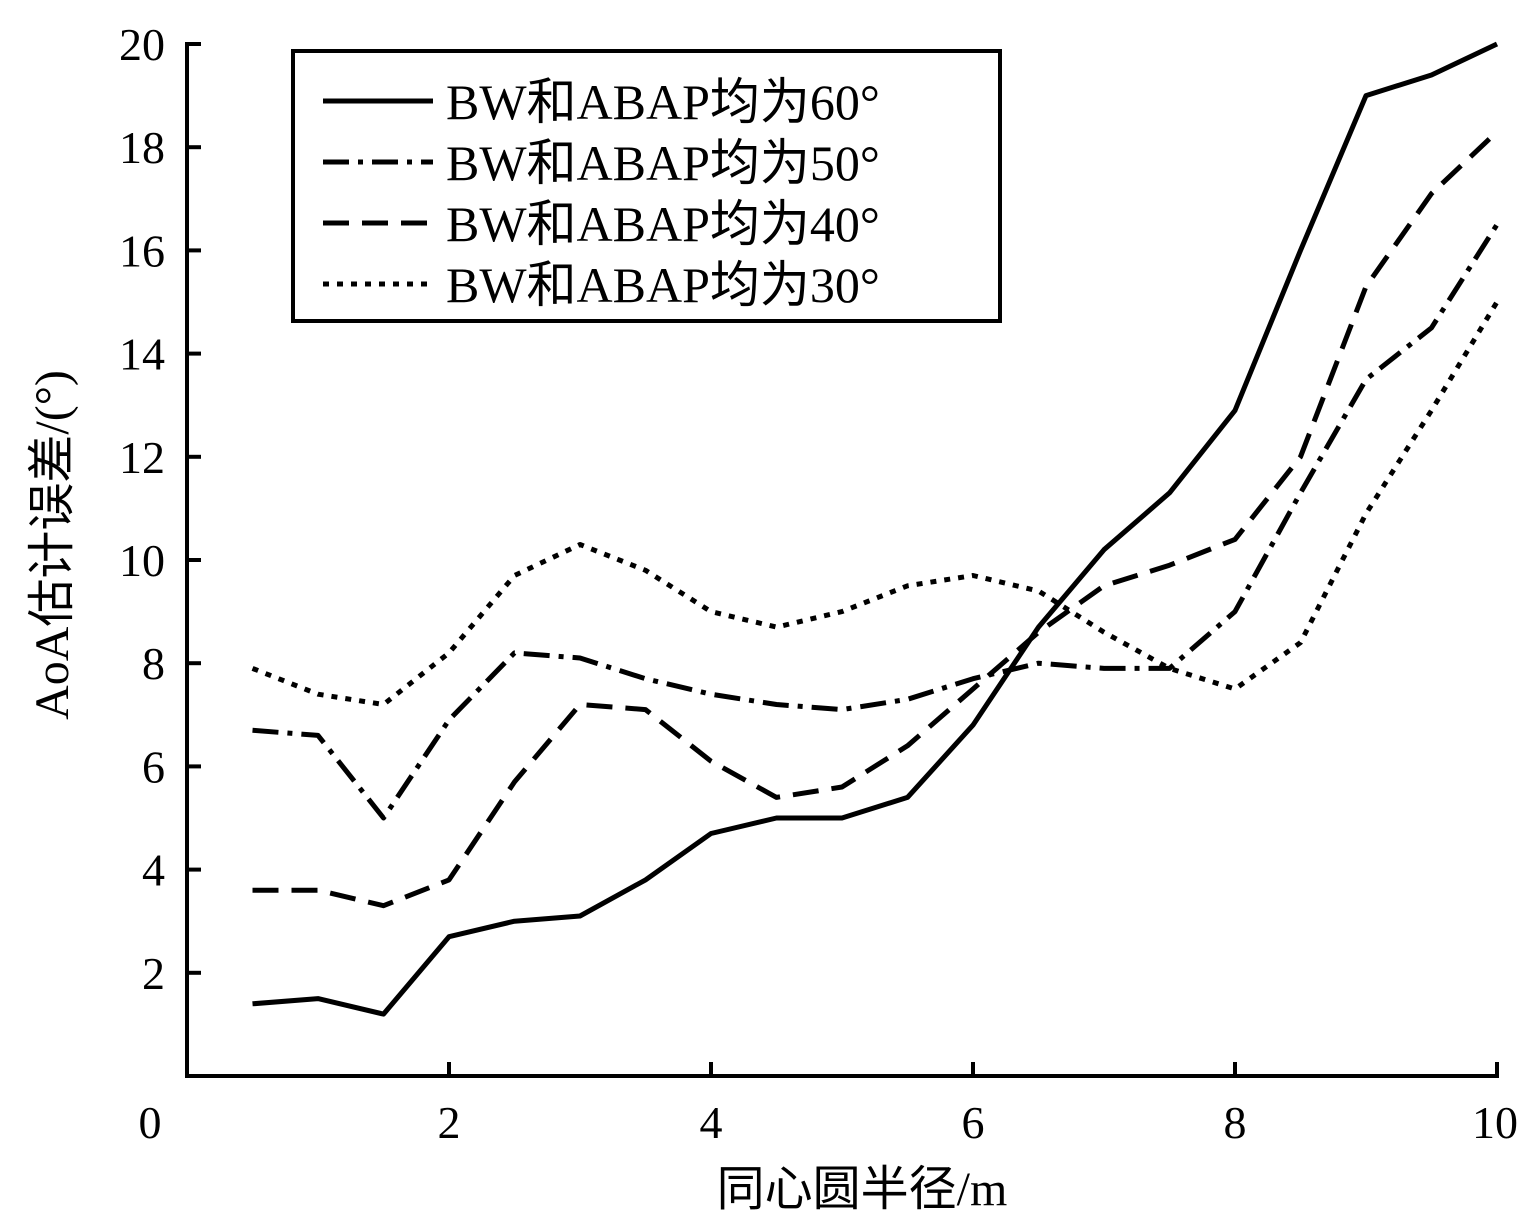 The width and height of the screenshot is (1534, 1228). What do you see at coordinates (862, 1189) in the screenshot?
I see `x-axis-label: 同心圆半径/m` at bounding box center [862, 1189].